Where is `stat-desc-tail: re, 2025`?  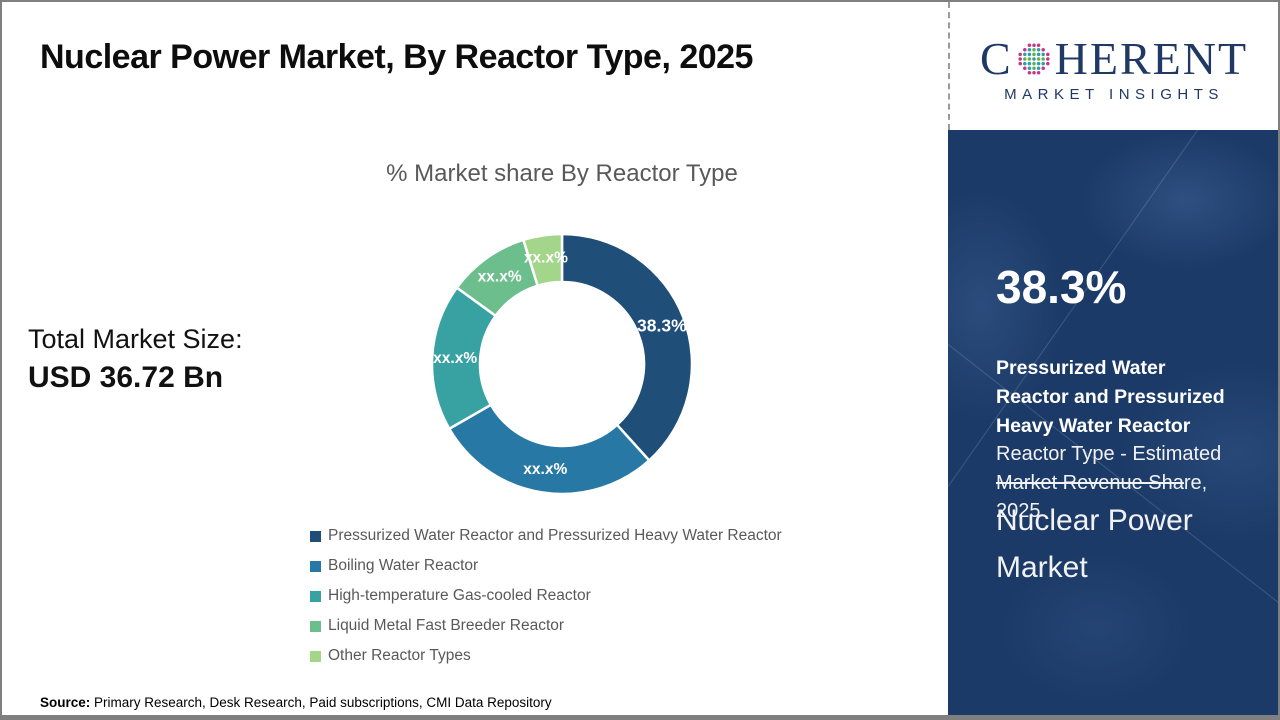
stat-desc-tail: re, 2025 is located at coordinates (1102, 497).